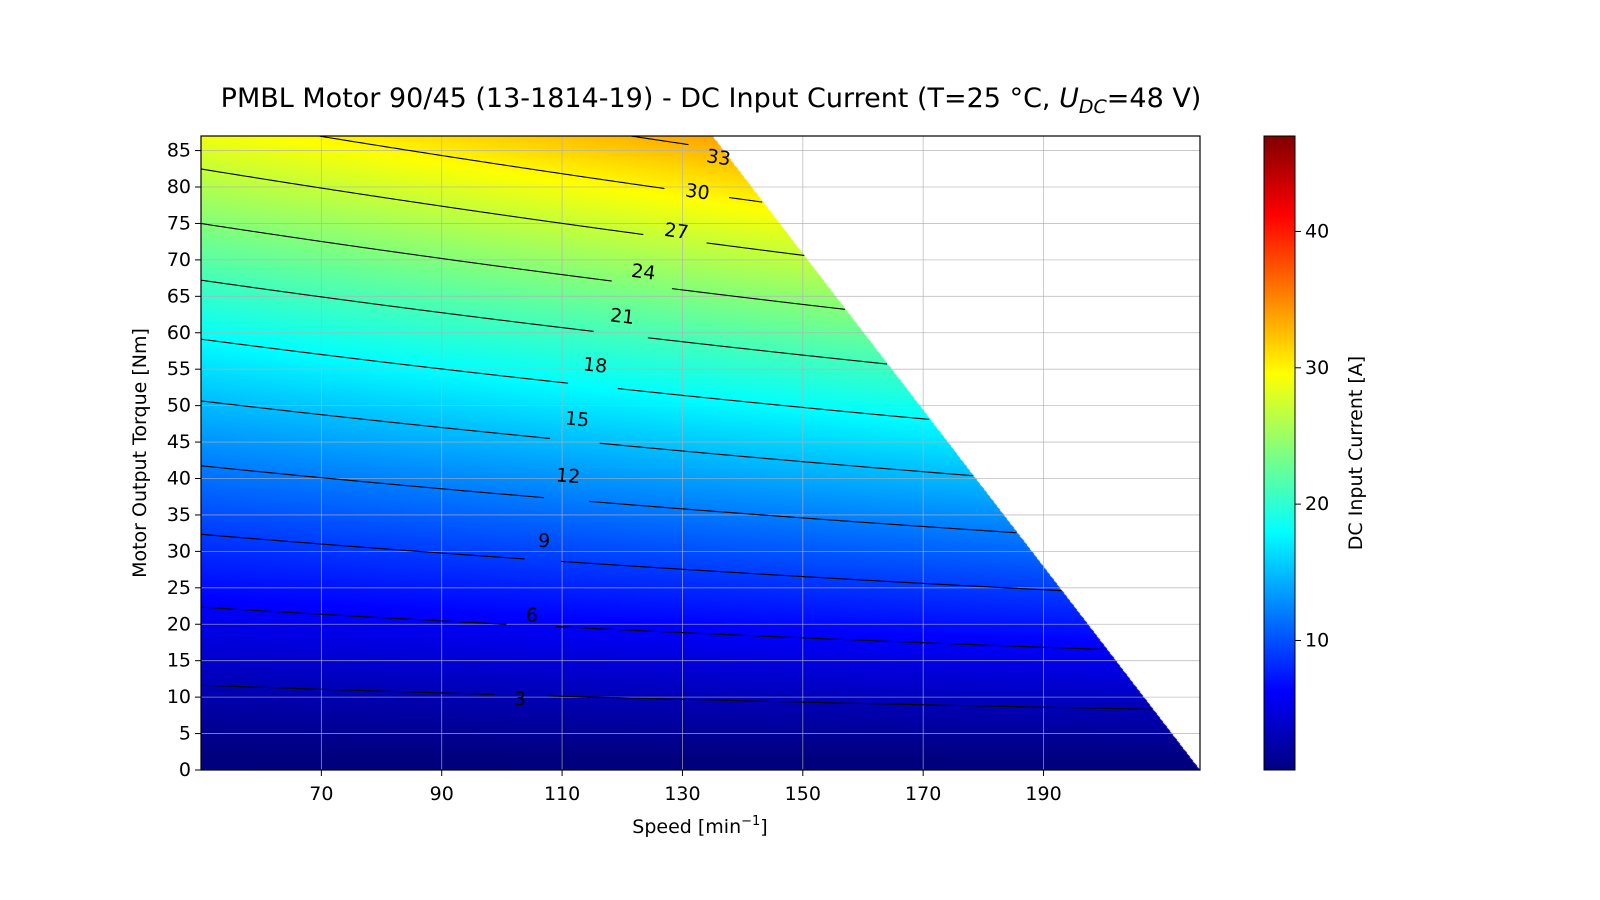 The height and width of the screenshot is (900, 1600). I want to click on colorbar-tick-label: 10, so click(1317, 640).